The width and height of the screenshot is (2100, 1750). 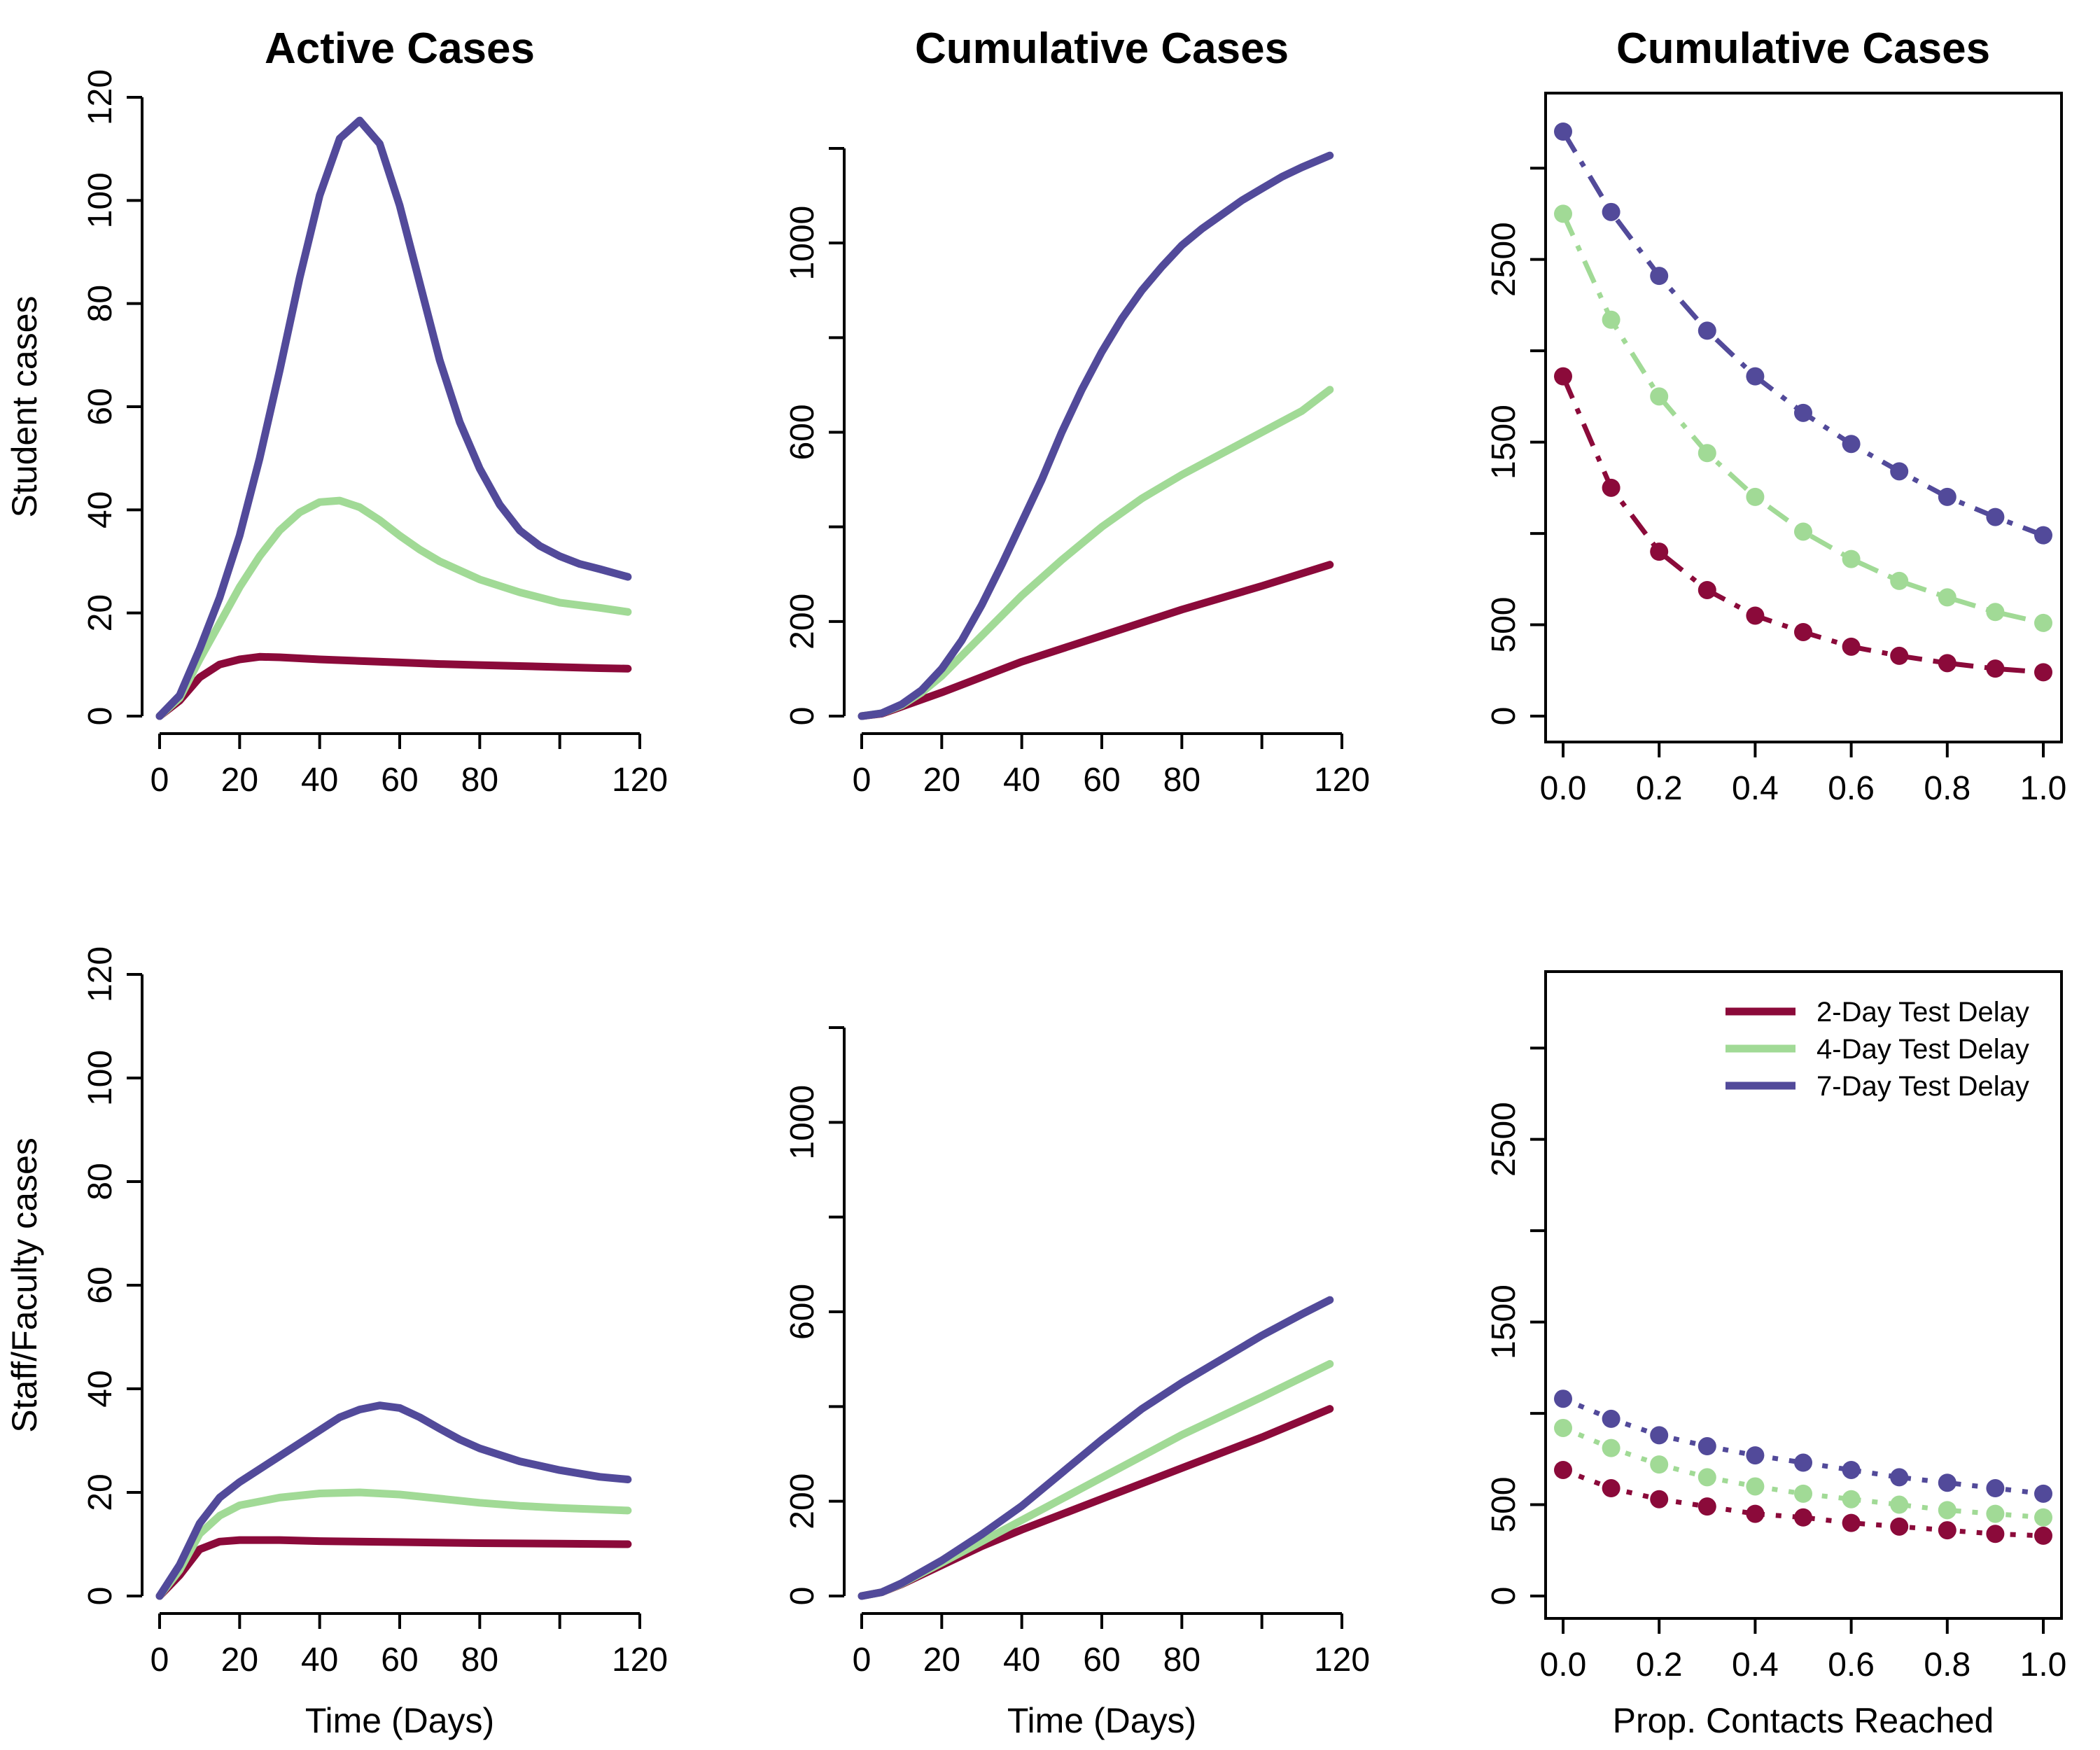 What do you see at coordinates (802, 432) in the screenshot?
I see `y-tick-label: 600` at bounding box center [802, 432].